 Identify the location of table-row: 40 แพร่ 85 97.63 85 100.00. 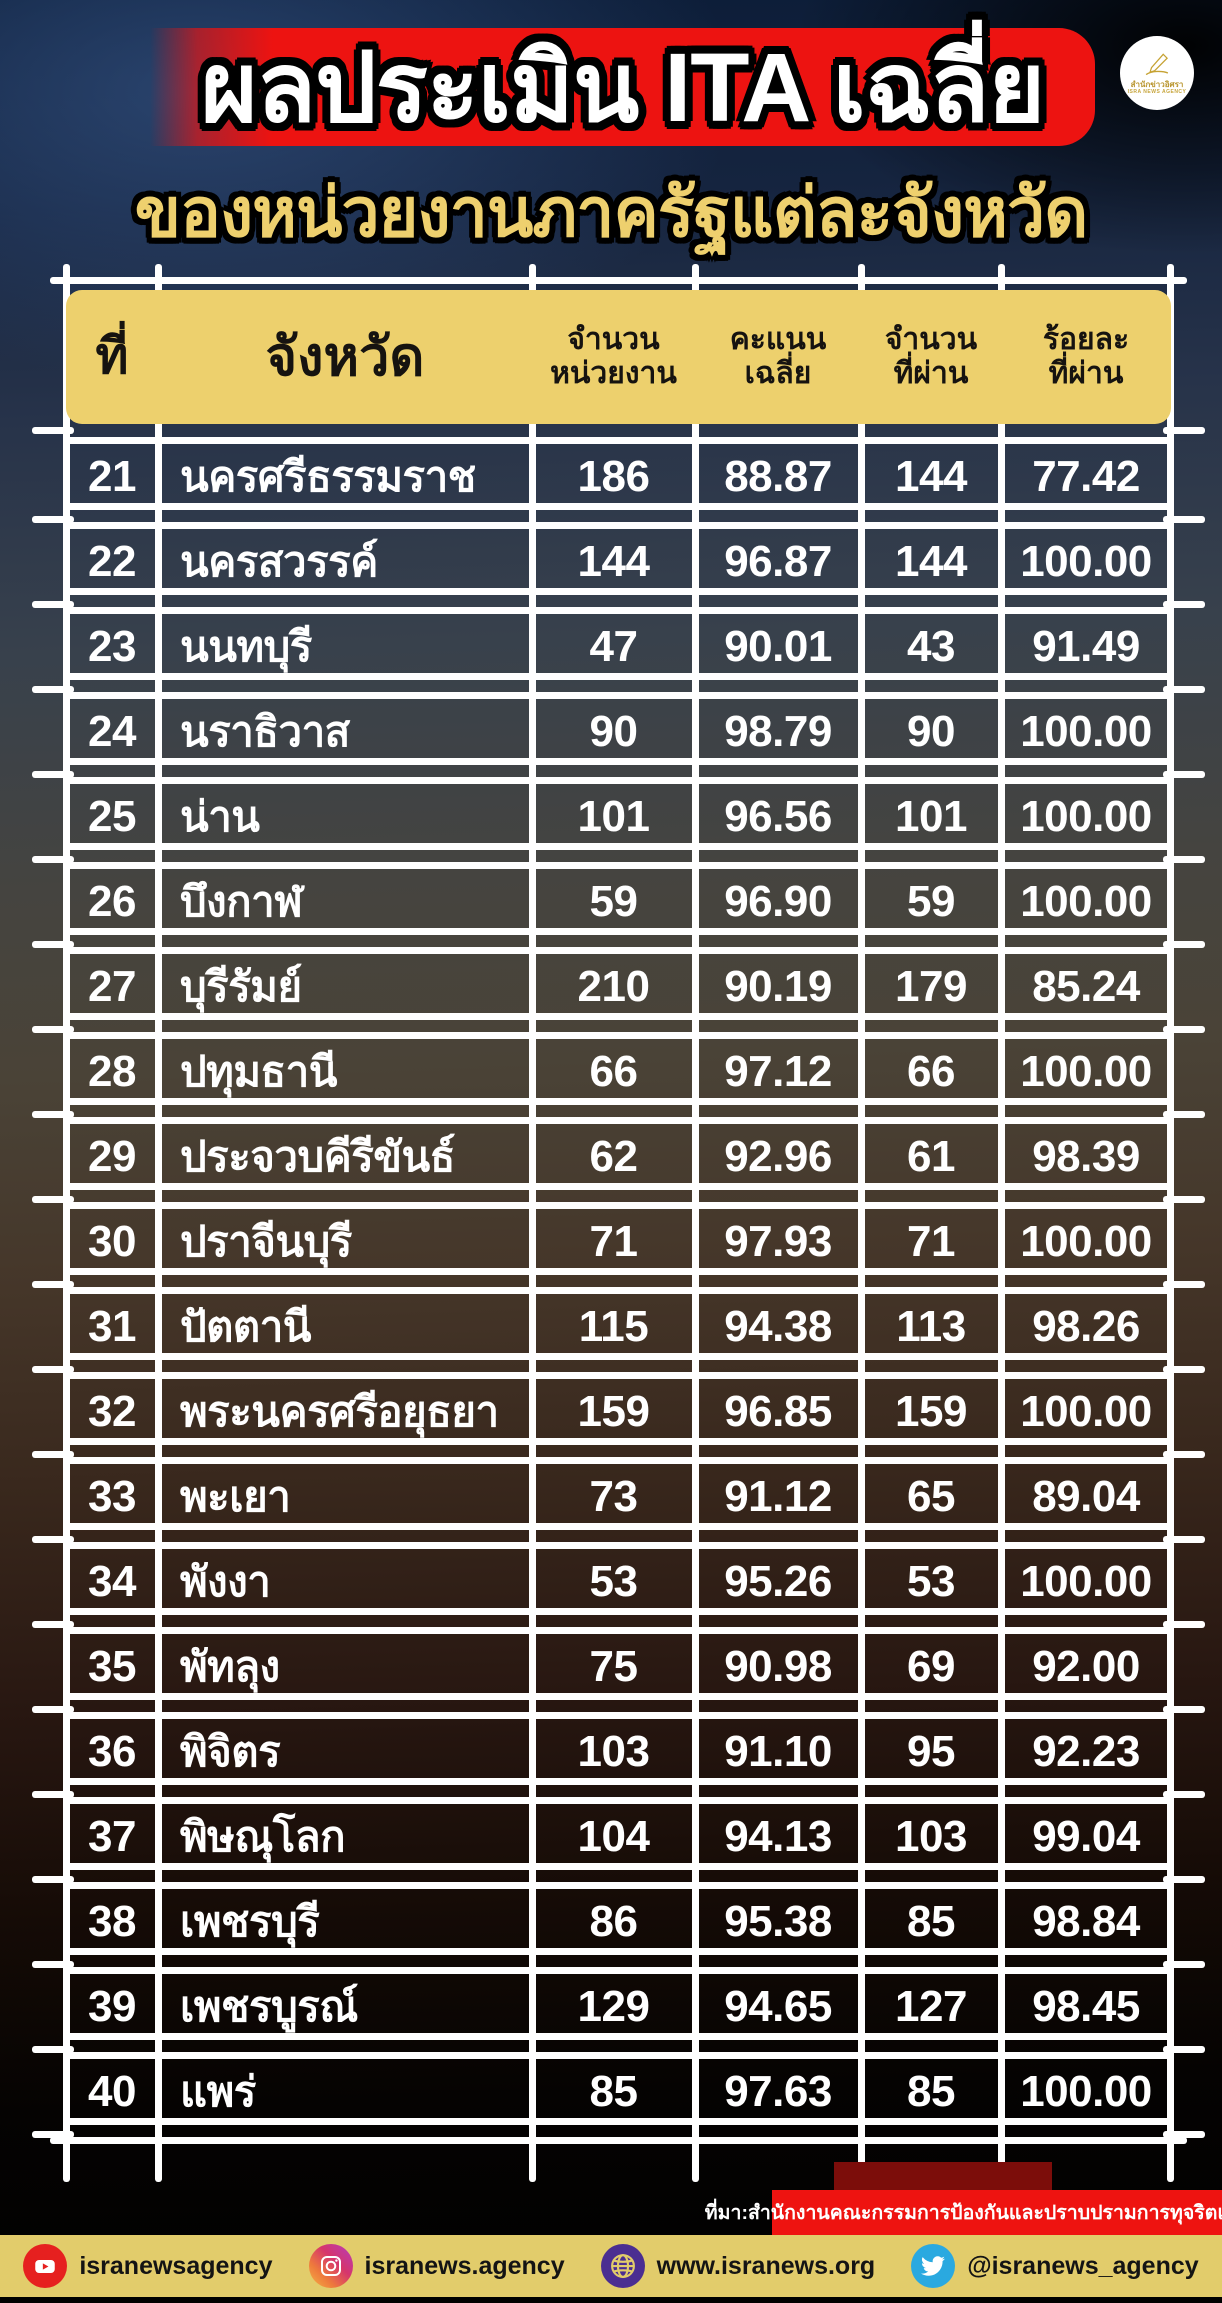
(618, 2095).